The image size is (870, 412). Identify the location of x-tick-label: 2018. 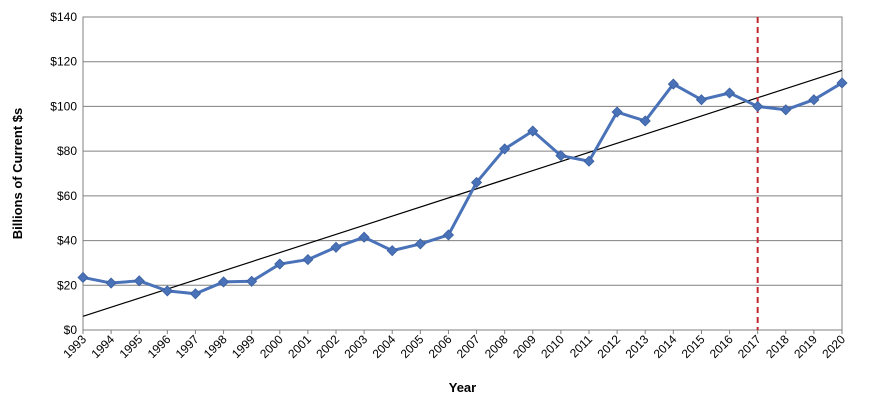
(777, 346).